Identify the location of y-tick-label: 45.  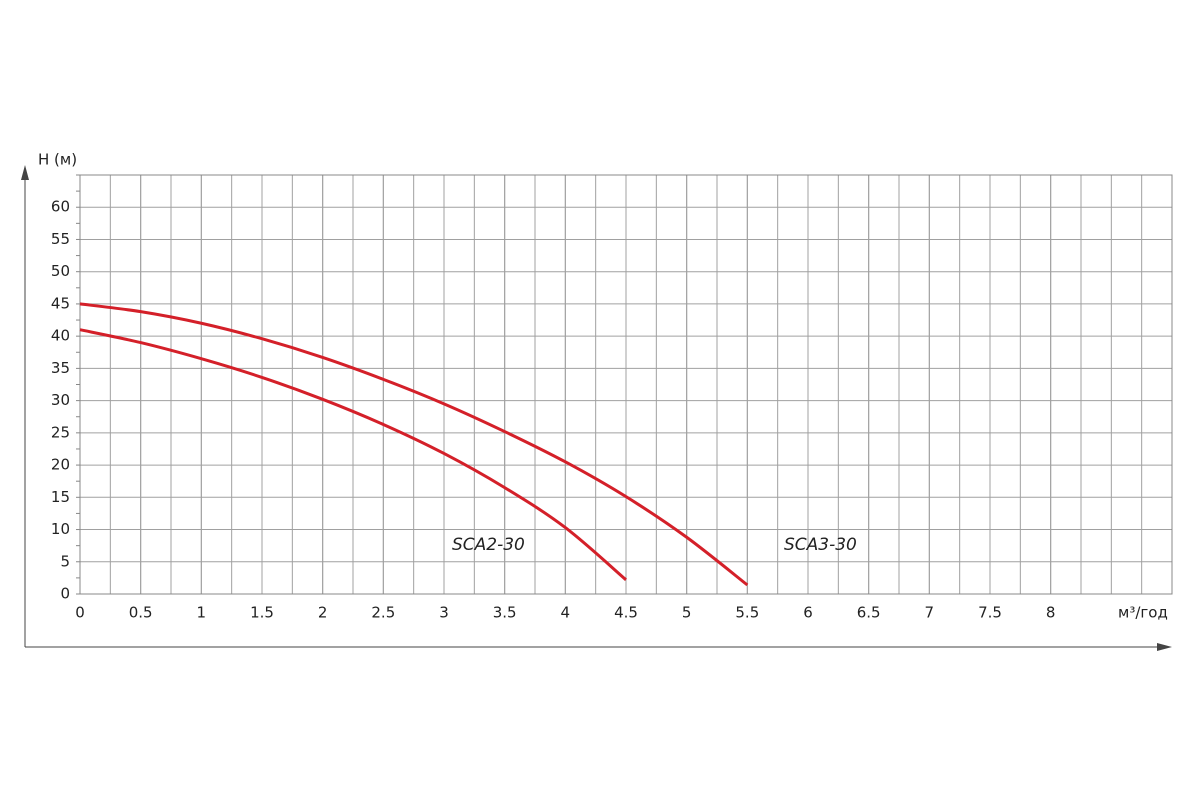
(60, 303).